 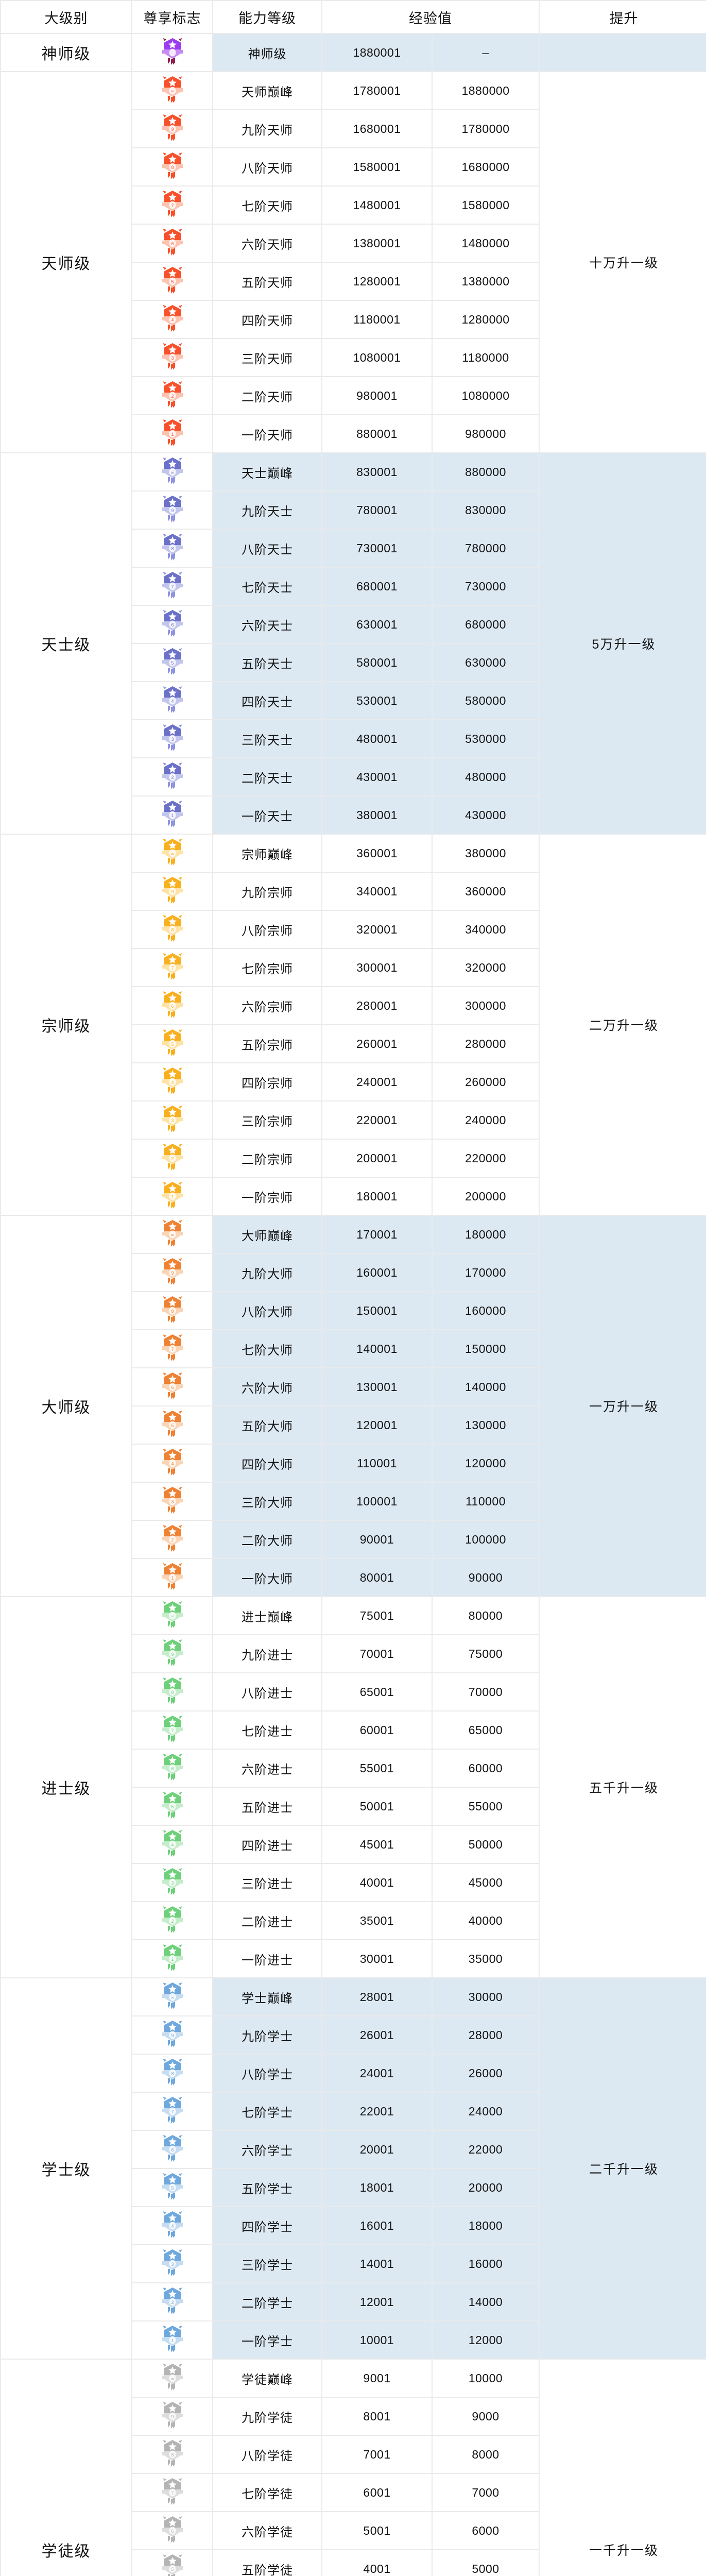 What do you see at coordinates (486, 1730) in the screenshot?
I see `exp-max-cell: 65000` at bounding box center [486, 1730].